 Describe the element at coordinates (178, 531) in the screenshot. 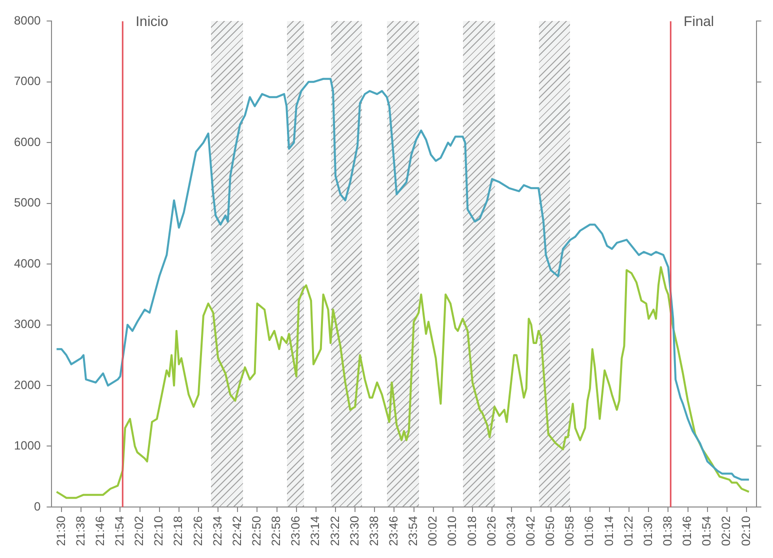

I see `x-tick-label: 22:18` at that location.